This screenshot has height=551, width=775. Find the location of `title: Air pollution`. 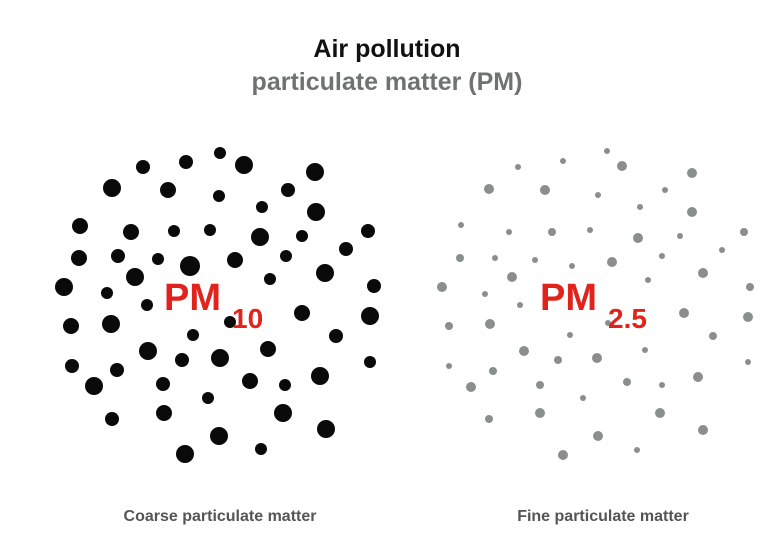

title: Air pollution is located at coordinates (386, 49).